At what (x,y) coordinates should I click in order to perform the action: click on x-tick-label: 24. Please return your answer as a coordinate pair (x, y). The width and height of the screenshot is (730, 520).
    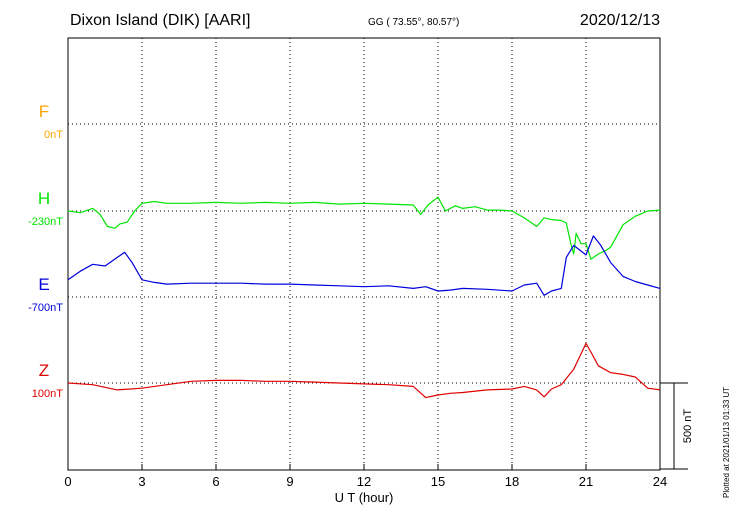
    Looking at the image, I should click on (660, 481).